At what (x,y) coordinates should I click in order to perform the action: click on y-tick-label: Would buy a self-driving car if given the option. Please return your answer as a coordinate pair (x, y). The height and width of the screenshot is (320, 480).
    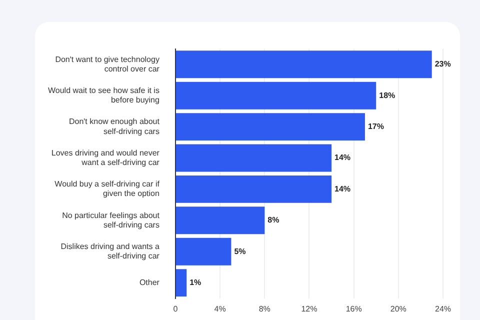
    Looking at the image, I should click on (107, 189).